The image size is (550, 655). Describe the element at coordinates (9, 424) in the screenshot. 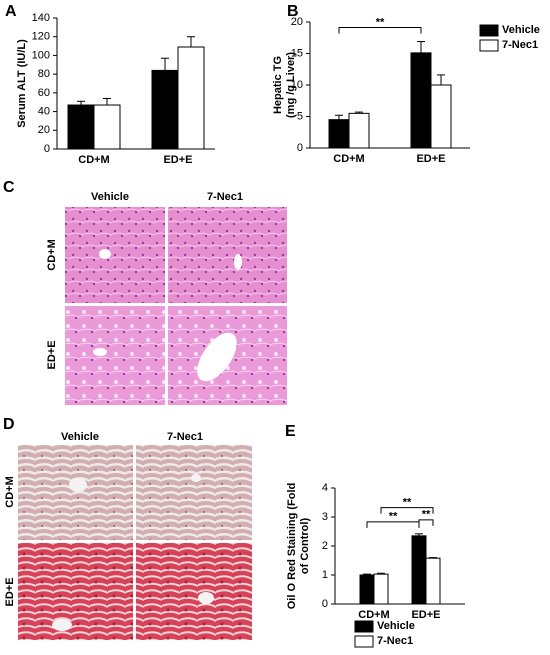

I see `panel-label: D` at that location.